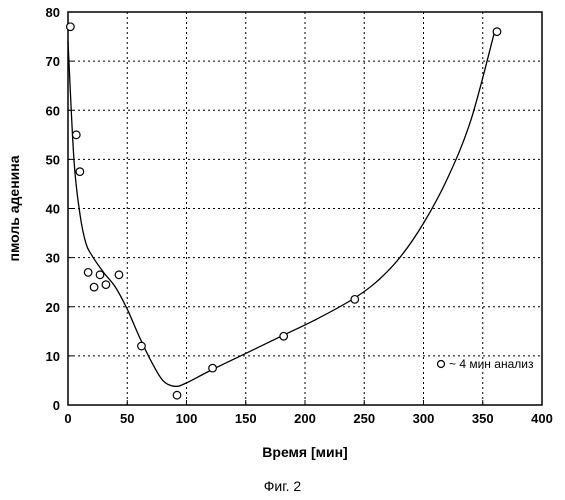  What do you see at coordinates (53, 159) in the screenshot?
I see `y-tick-label: 50` at bounding box center [53, 159].